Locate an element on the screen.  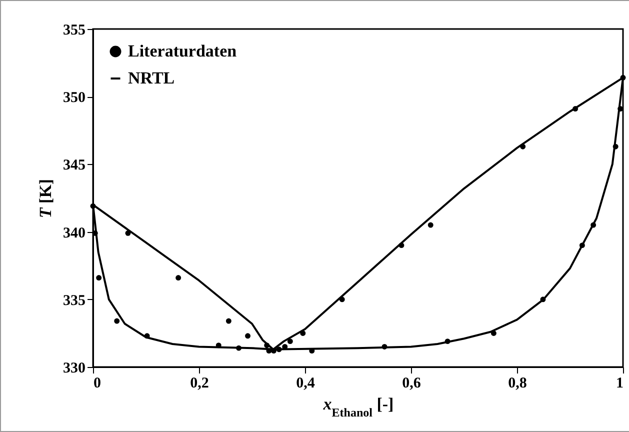
x-tick-label: 0,8 is located at coordinates (517, 384).